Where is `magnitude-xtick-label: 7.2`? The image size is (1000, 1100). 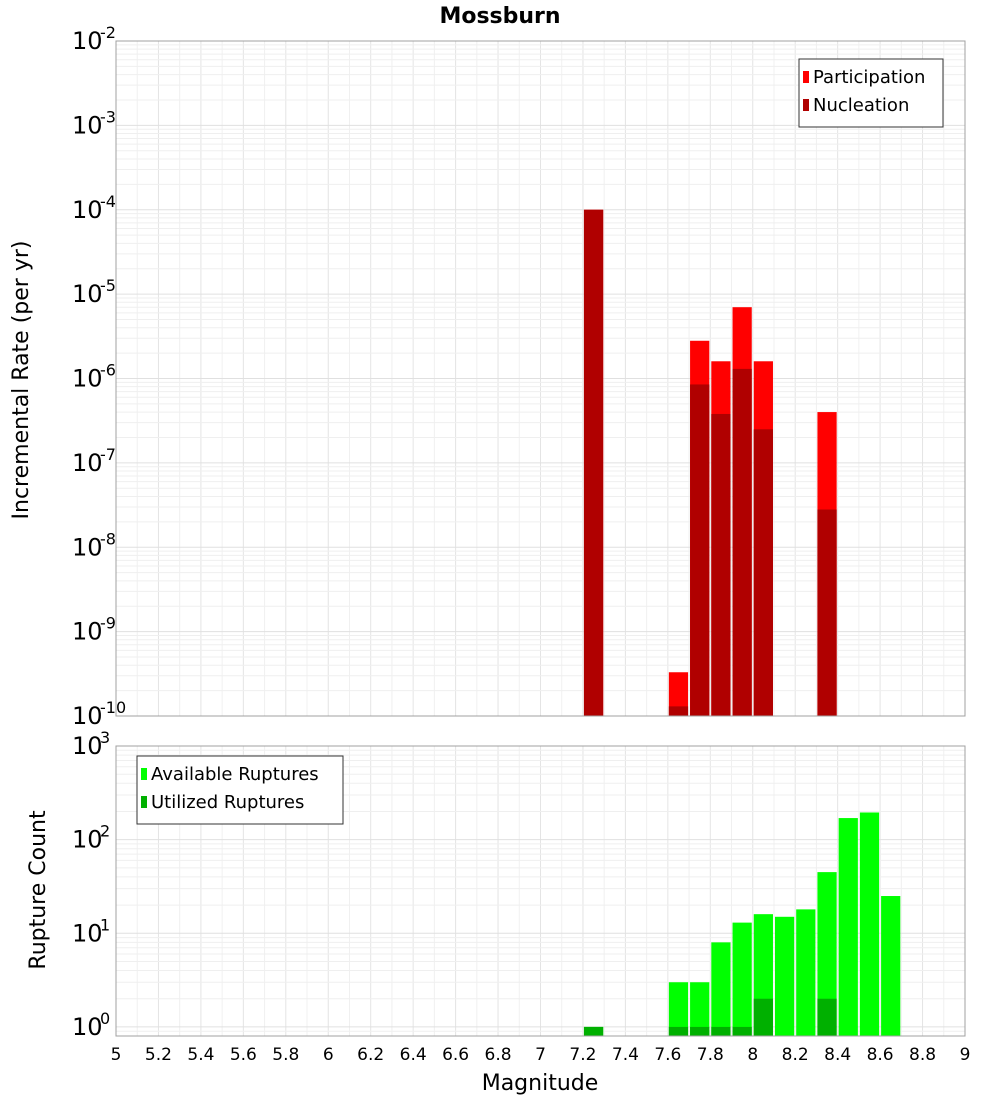
magnitude-xtick-label: 7.2 is located at coordinates (582, 1055).